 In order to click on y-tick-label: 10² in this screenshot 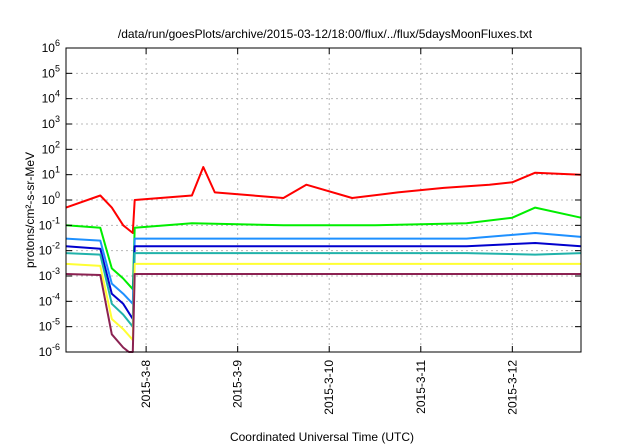, I will do `click(51, 147)`.